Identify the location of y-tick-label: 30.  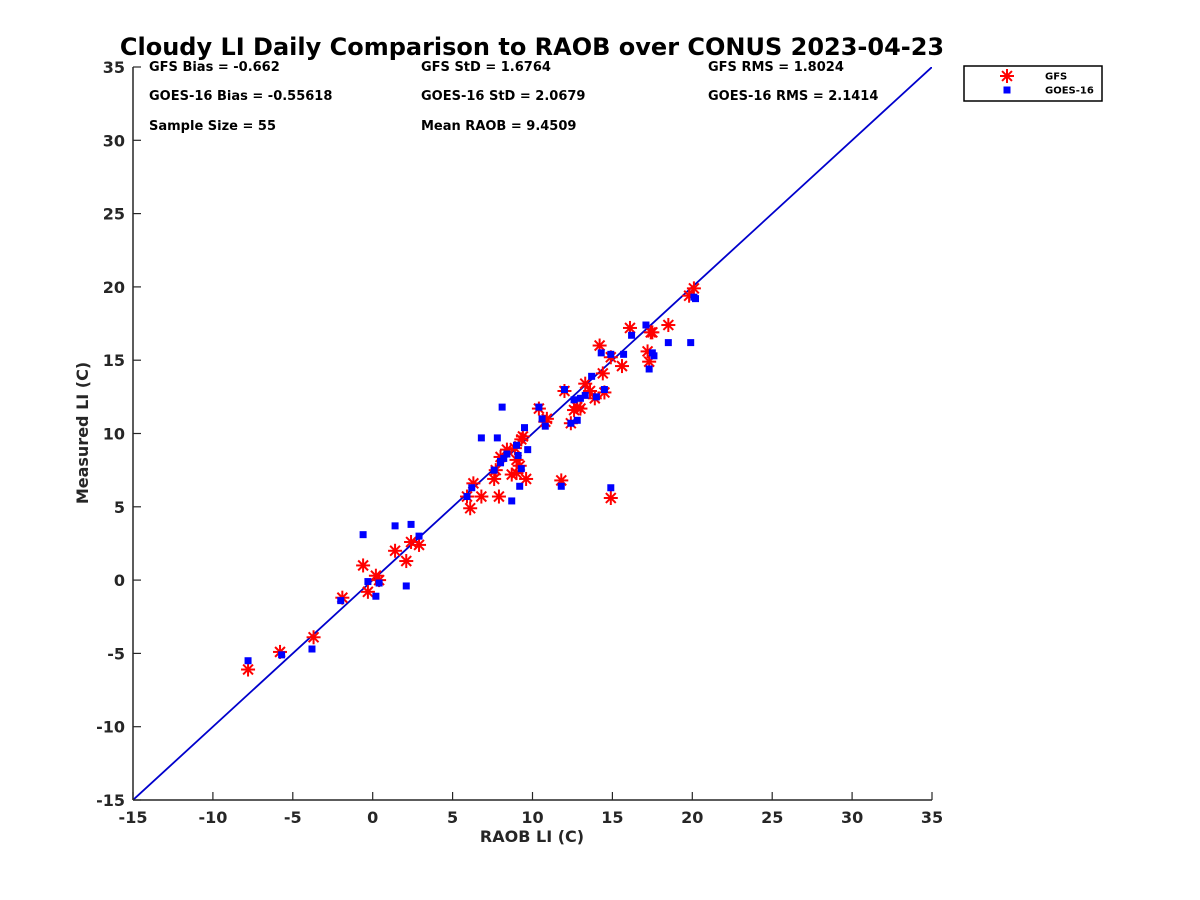
(114, 140).